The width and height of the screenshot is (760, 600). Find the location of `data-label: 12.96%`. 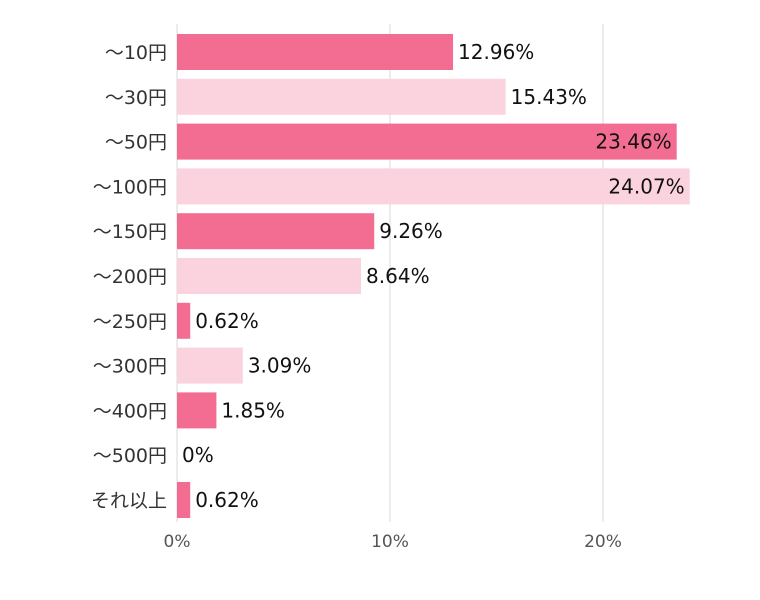

data-label: 12.96% is located at coordinates (496, 52).